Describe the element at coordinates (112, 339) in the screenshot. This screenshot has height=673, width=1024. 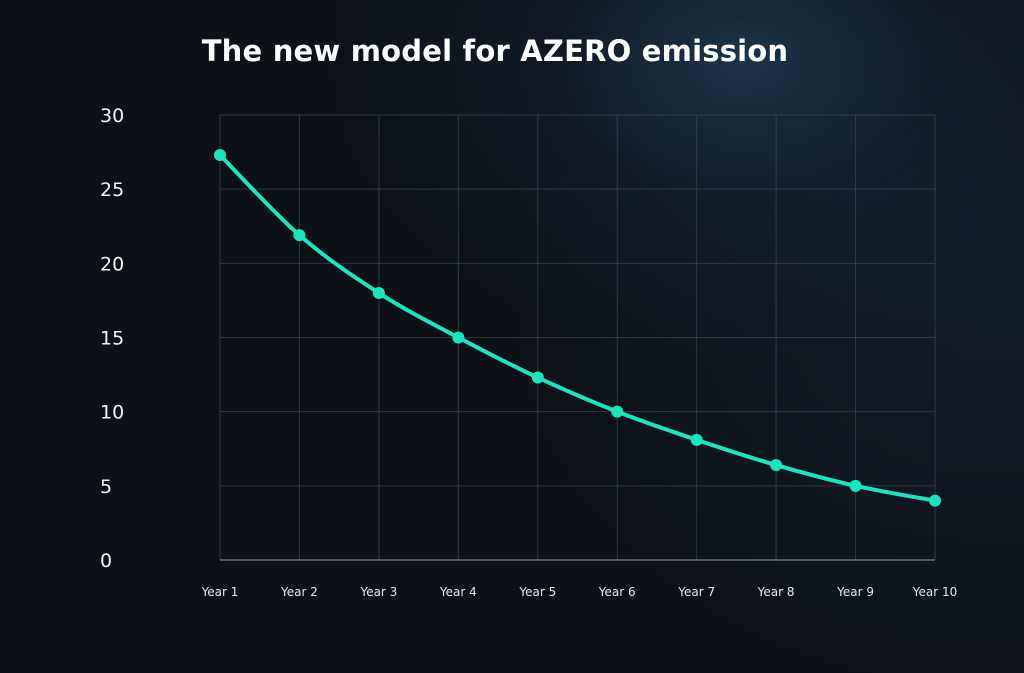
I see `y-tick-label: 15` at that location.